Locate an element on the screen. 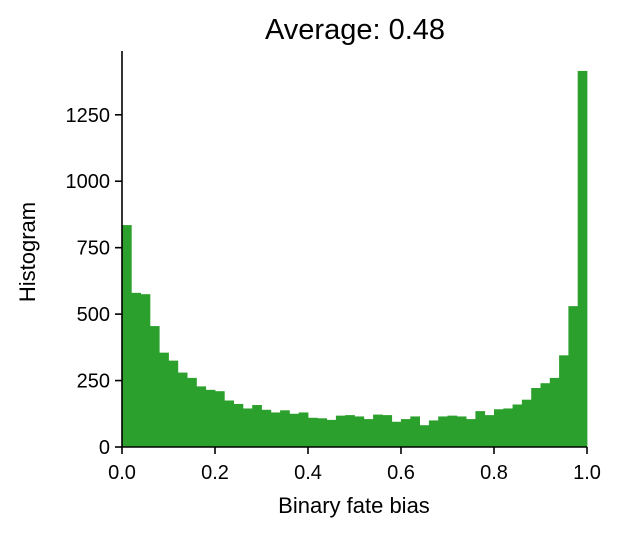 This screenshot has width=620, height=538. x-tick-label: 0.2 is located at coordinates (215, 473).